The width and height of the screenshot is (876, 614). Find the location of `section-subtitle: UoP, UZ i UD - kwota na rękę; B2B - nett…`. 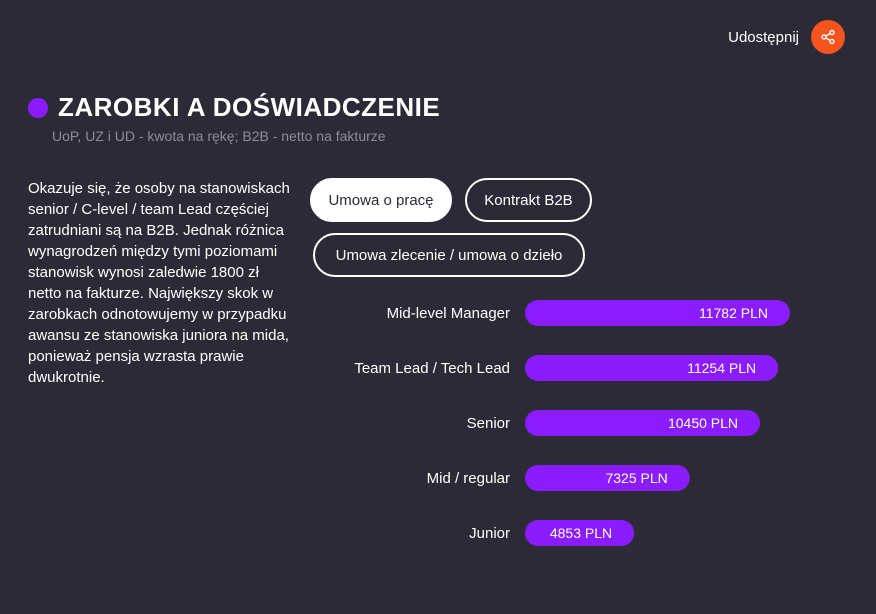

section-subtitle: UoP, UZ i UD - kwota na rękę; B2B - nett… is located at coordinates (219, 136).